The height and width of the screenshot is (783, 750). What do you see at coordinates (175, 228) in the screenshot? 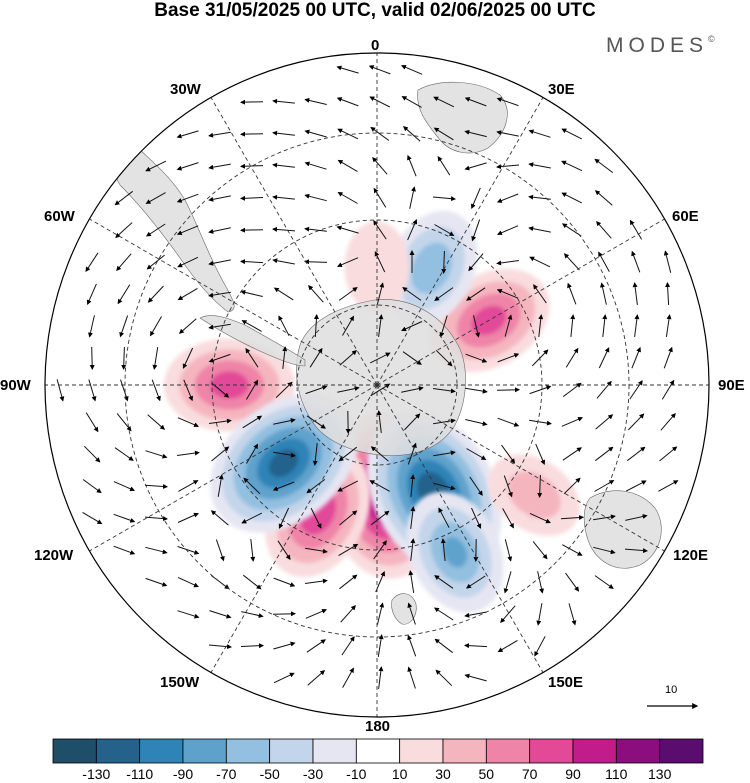
I see `south-america` at bounding box center [175, 228].